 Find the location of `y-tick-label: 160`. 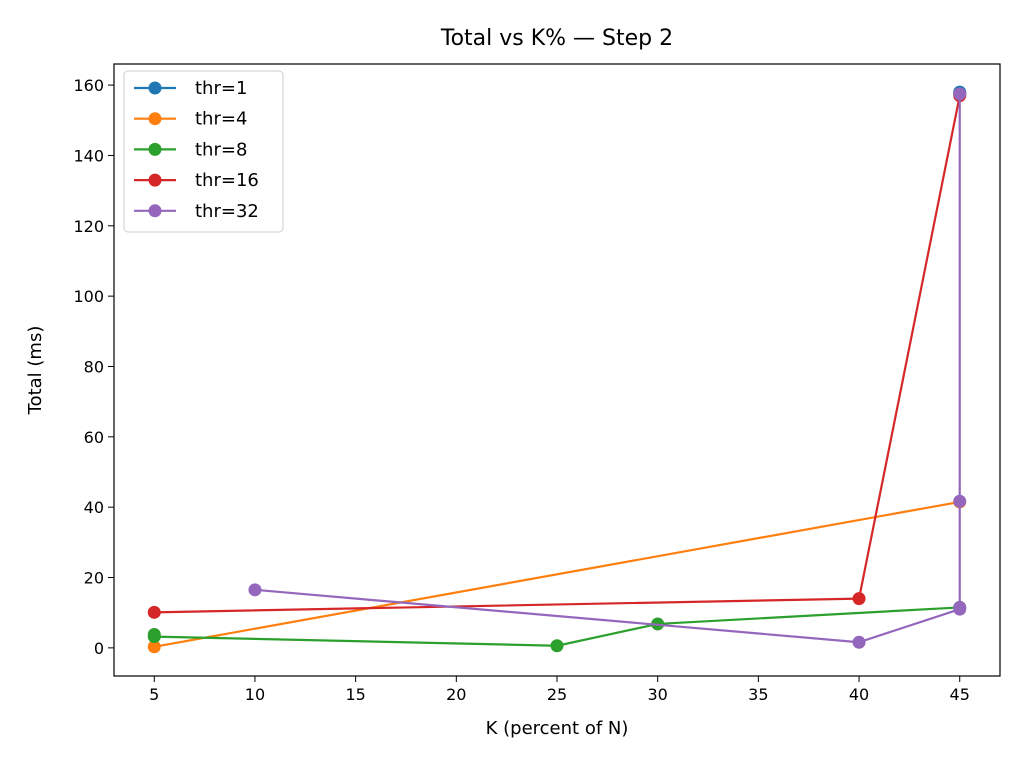

y-tick-label: 160 is located at coordinates (88, 85).